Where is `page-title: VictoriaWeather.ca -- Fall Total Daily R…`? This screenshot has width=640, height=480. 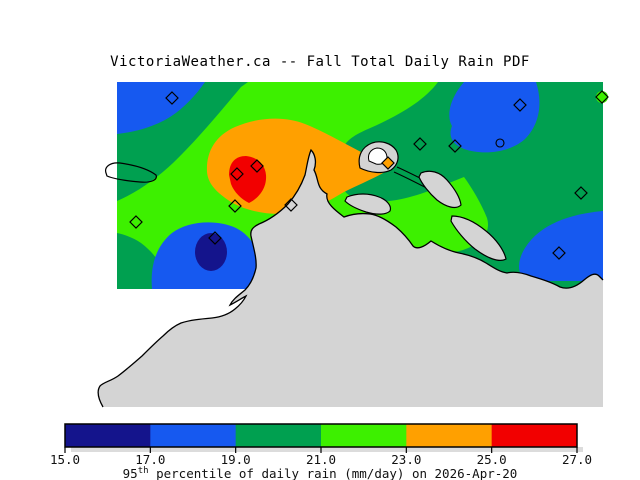 page-title: VictoriaWeather.ca -- Fall Total Daily R… is located at coordinates (320, 62).